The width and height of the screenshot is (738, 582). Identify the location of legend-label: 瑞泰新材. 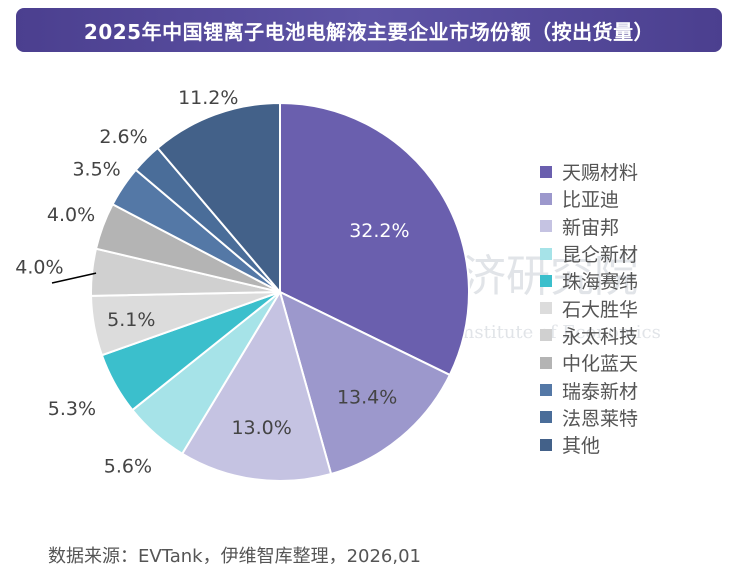
(600, 391).